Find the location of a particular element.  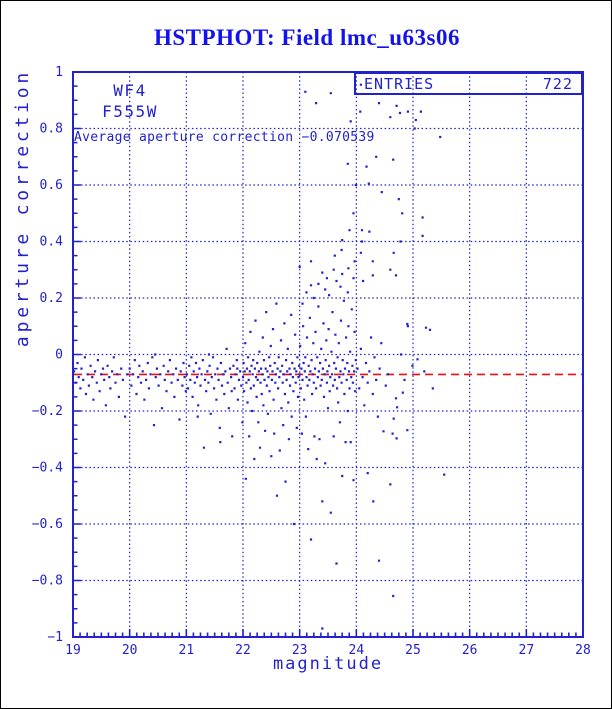

camera-chip-label: WF4 is located at coordinates (130, 90).